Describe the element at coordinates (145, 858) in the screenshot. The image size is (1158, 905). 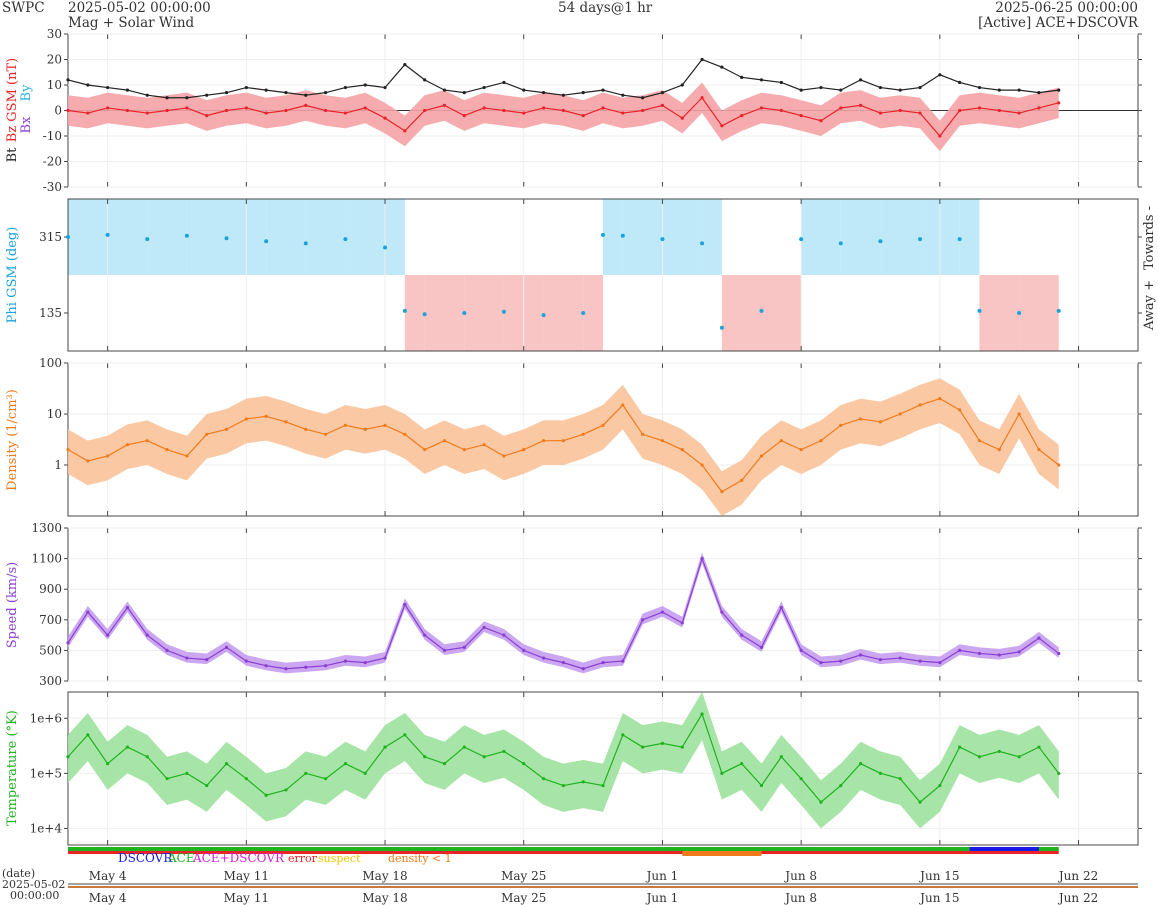
I see `status-legend-0: DSCOVR` at that location.